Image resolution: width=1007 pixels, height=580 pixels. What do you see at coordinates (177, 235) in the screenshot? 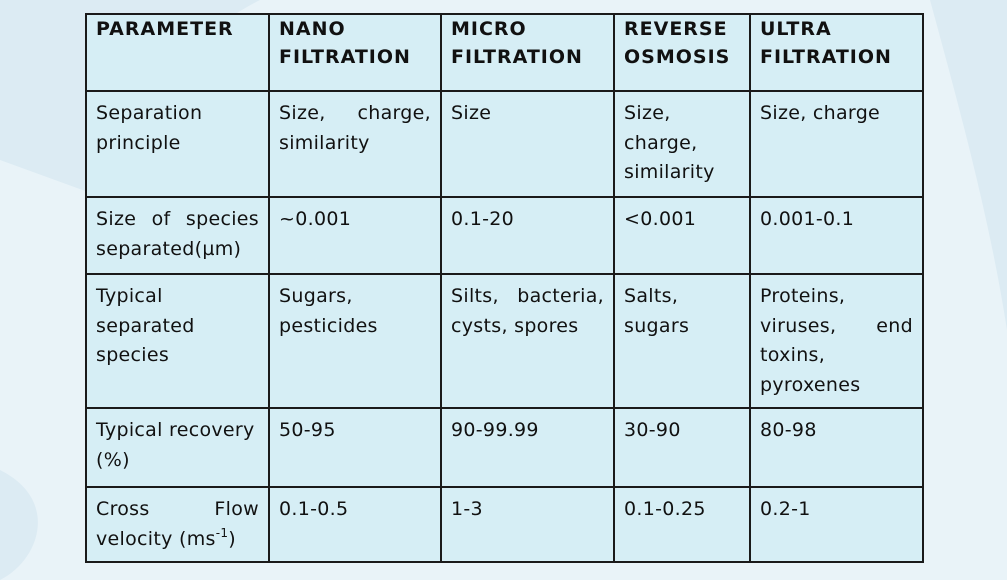
I see `row-label: Size of species separated(µm)` at bounding box center [177, 235].